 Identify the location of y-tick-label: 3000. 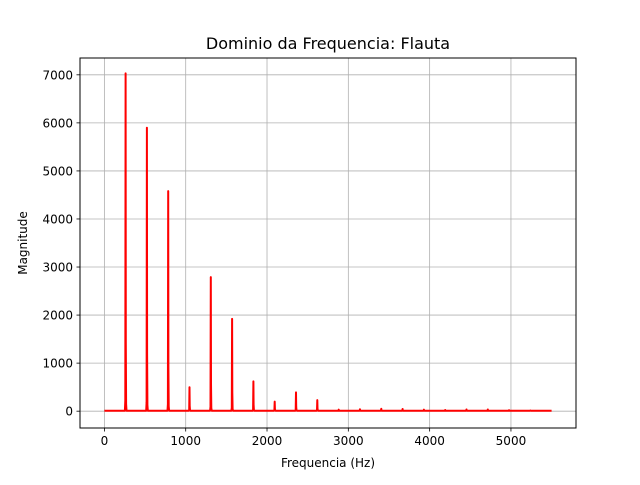
(57, 268).